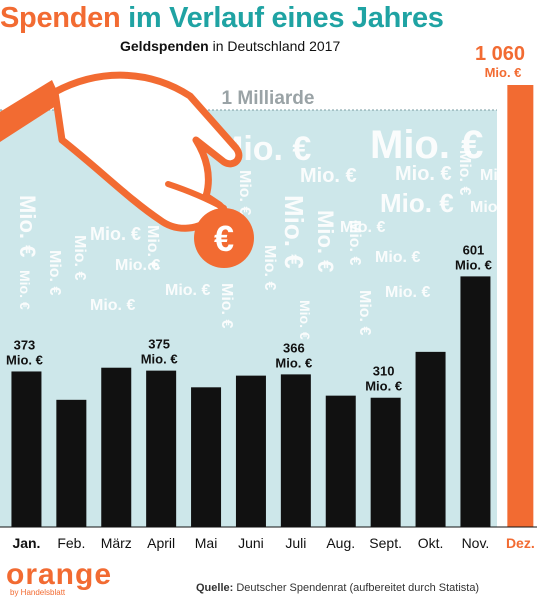  I want to click on tick-label: Juli, so click(295, 543).